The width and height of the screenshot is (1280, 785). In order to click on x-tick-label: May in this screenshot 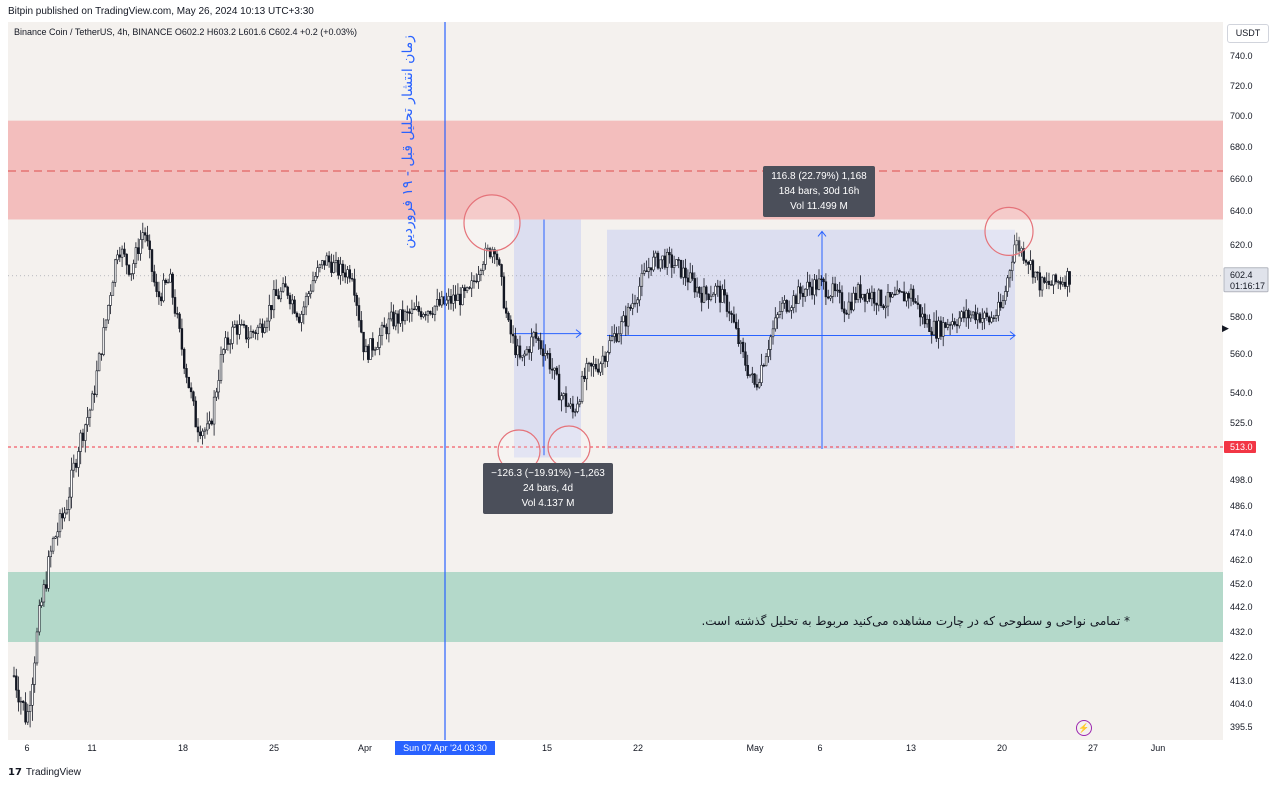, I will do `click(755, 748)`.